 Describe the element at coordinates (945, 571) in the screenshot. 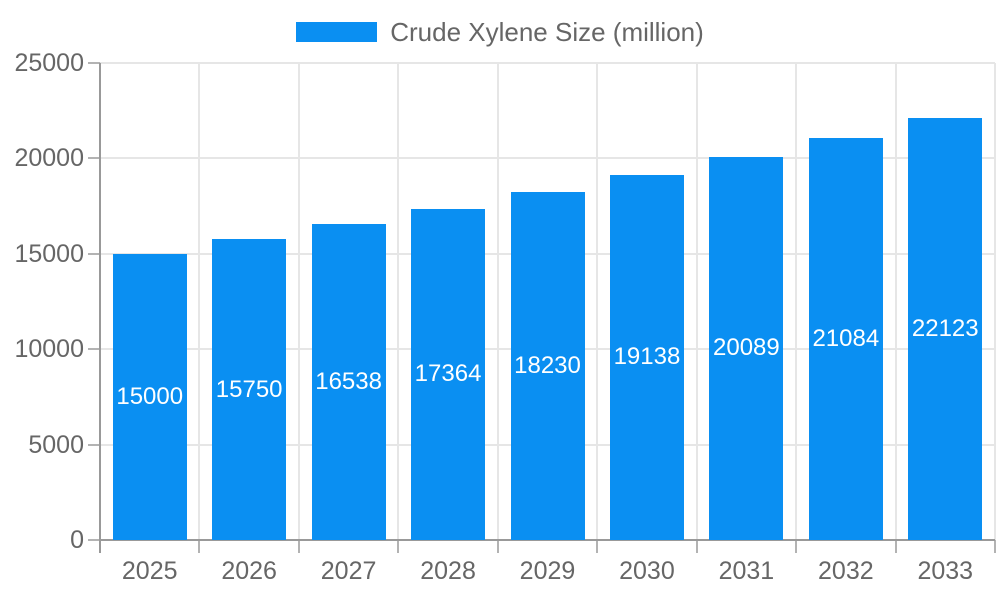

I see `x-tick-label: 2033` at that location.